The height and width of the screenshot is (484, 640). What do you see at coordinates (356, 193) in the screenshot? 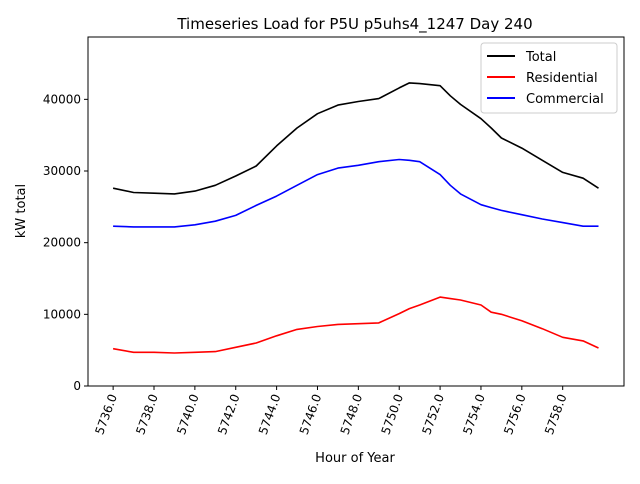
I see `series-line-commercial` at bounding box center [356, 193].